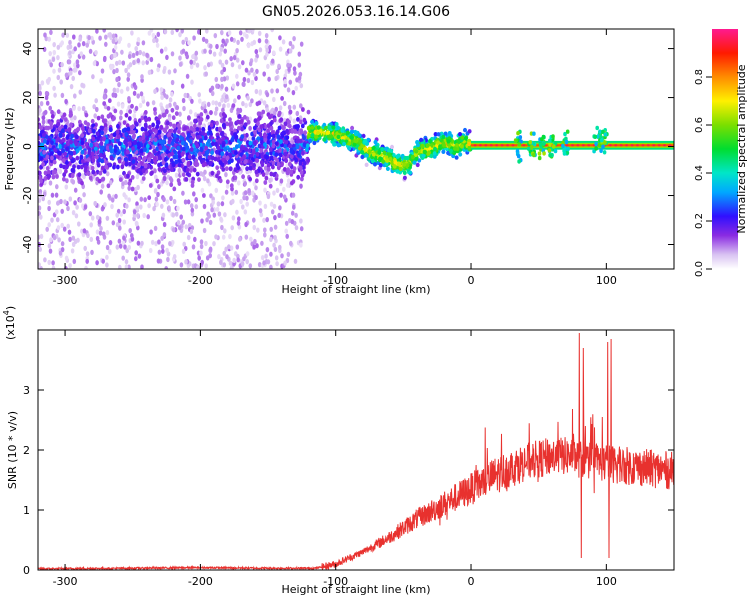 The width and height of the screenshot is (750, 600). Describe the element at coordinates (355, 289) in the screenshot. I see `top-xlabel: Height of straight line (km)` at that location.